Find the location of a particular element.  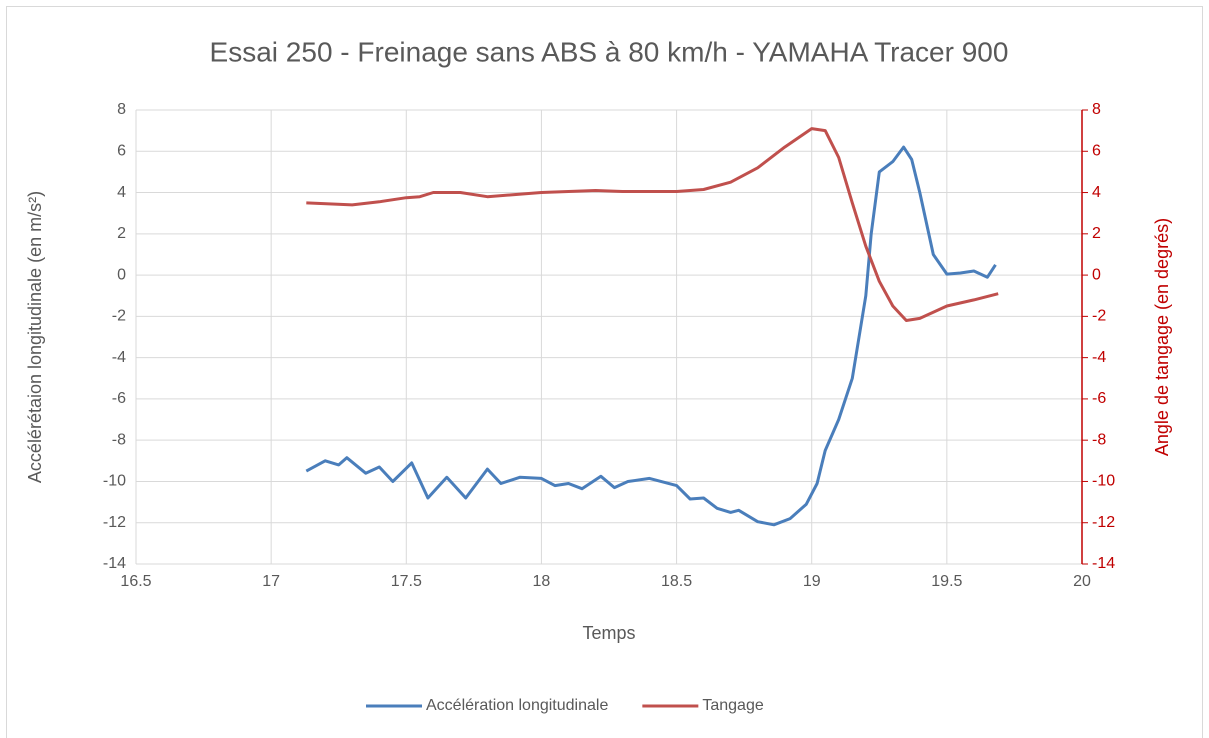

y2-tick-label: 6 is located at coordinates (1096, 150).